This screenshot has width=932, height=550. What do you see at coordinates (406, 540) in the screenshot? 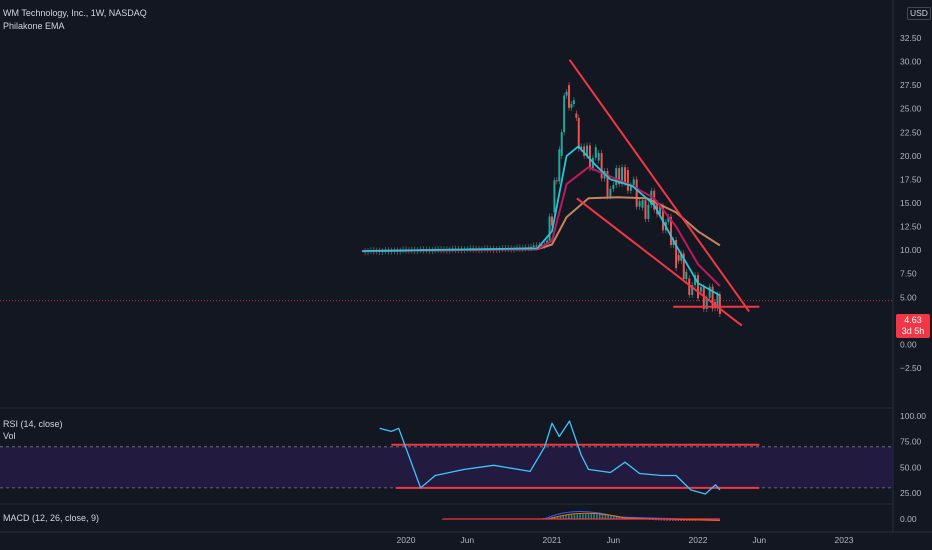
I see `time-tick-label: 2020` at bounding box center [406, 540].